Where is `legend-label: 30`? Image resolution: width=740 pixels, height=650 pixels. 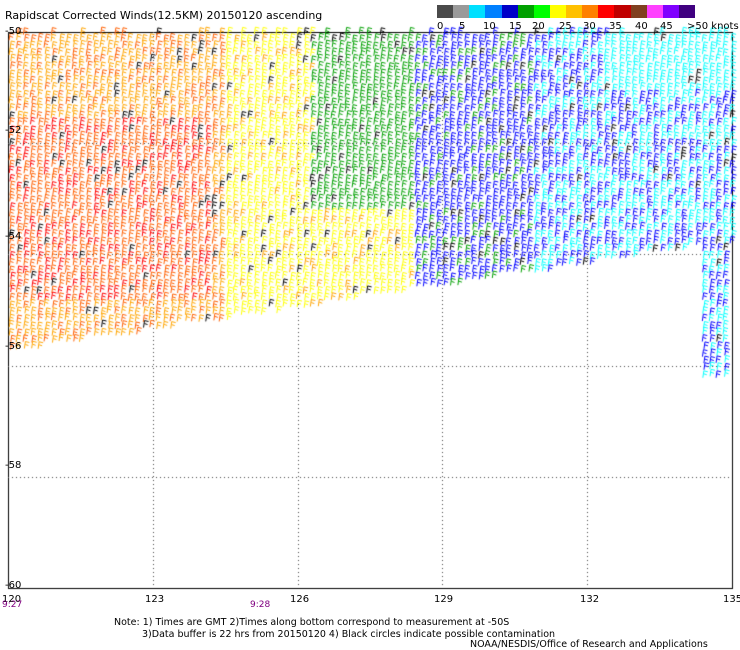
legend-label: 30 is located at coordinates (589, 26).